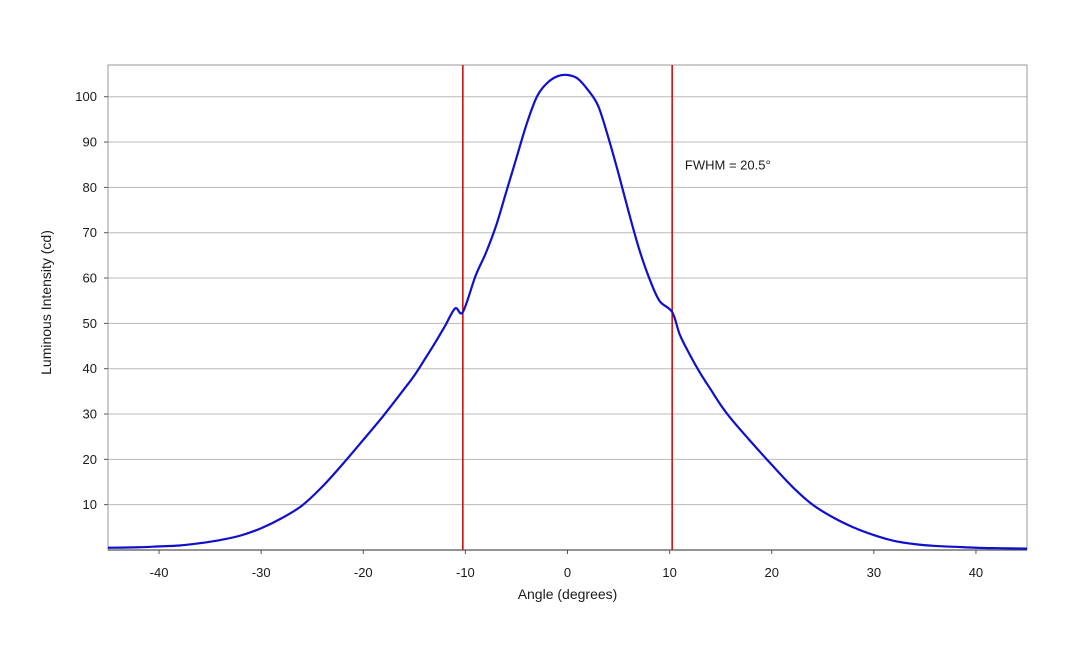  Describe the element at coordinates (90, 323) in the screenshot. I see `y-tick-label: 50` at that location.